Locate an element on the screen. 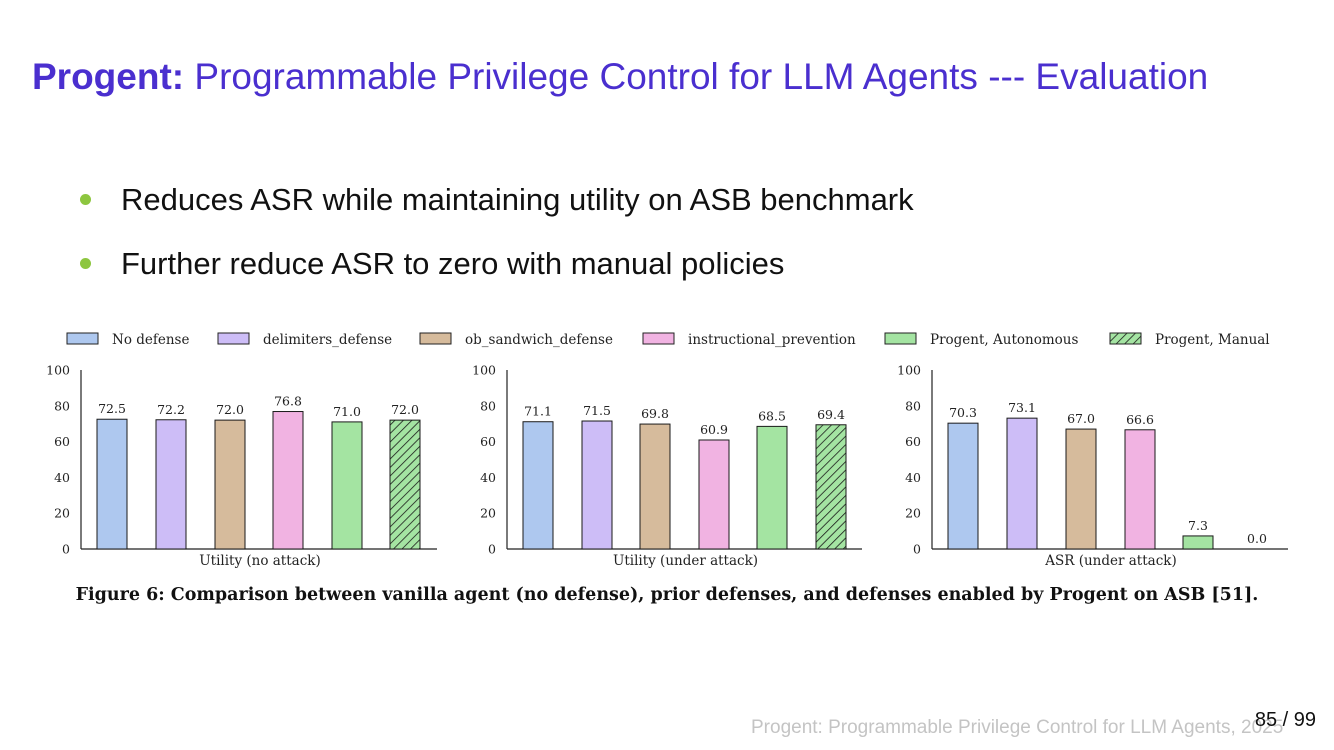 The image size is (1334, 750). legend-label: ob_sandwich_defense is located at coordinates (539, 340).